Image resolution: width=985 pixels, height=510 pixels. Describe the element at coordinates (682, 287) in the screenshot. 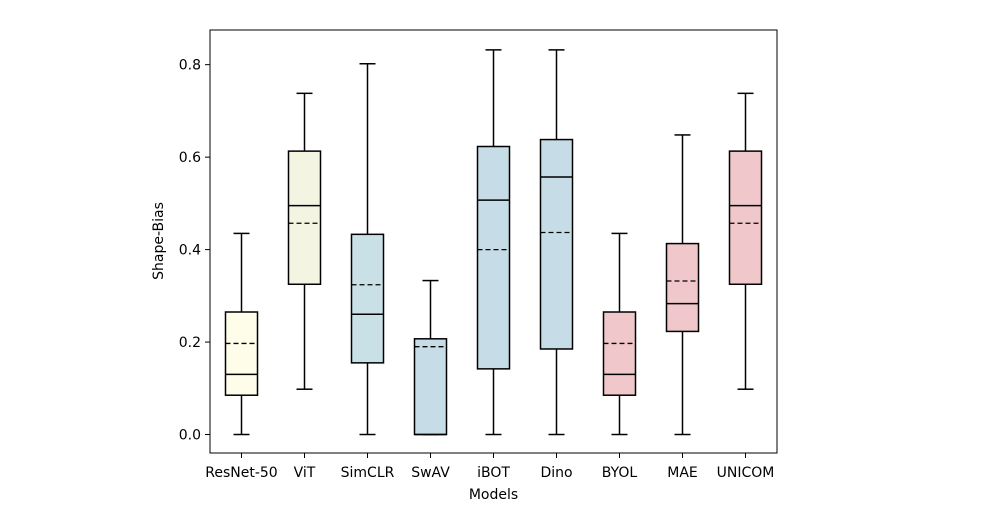

I see `box-body-mae` at that location.